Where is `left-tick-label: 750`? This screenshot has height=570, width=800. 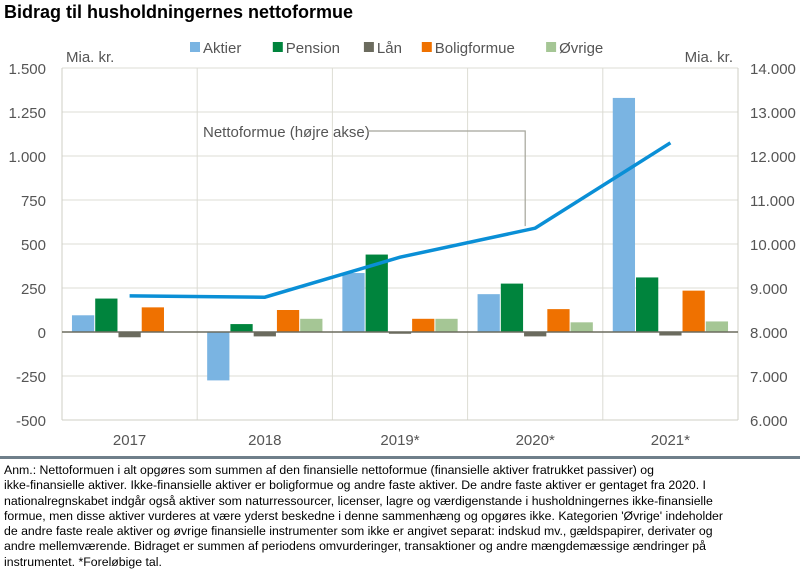
left-tick-label: 750 is located at coordinates (33, 201).